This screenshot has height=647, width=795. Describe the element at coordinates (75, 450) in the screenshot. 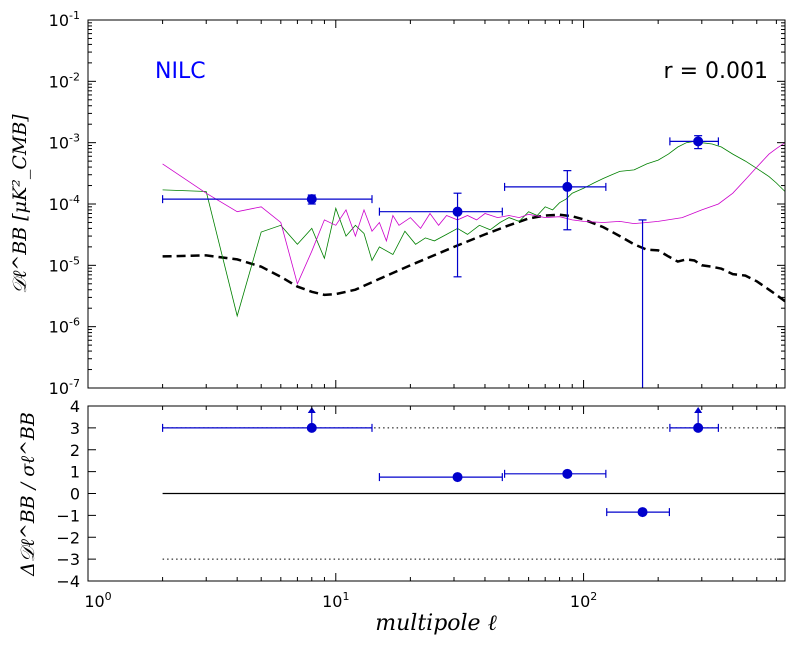

I see `bottom-ytick-label-6: 2` at that location.